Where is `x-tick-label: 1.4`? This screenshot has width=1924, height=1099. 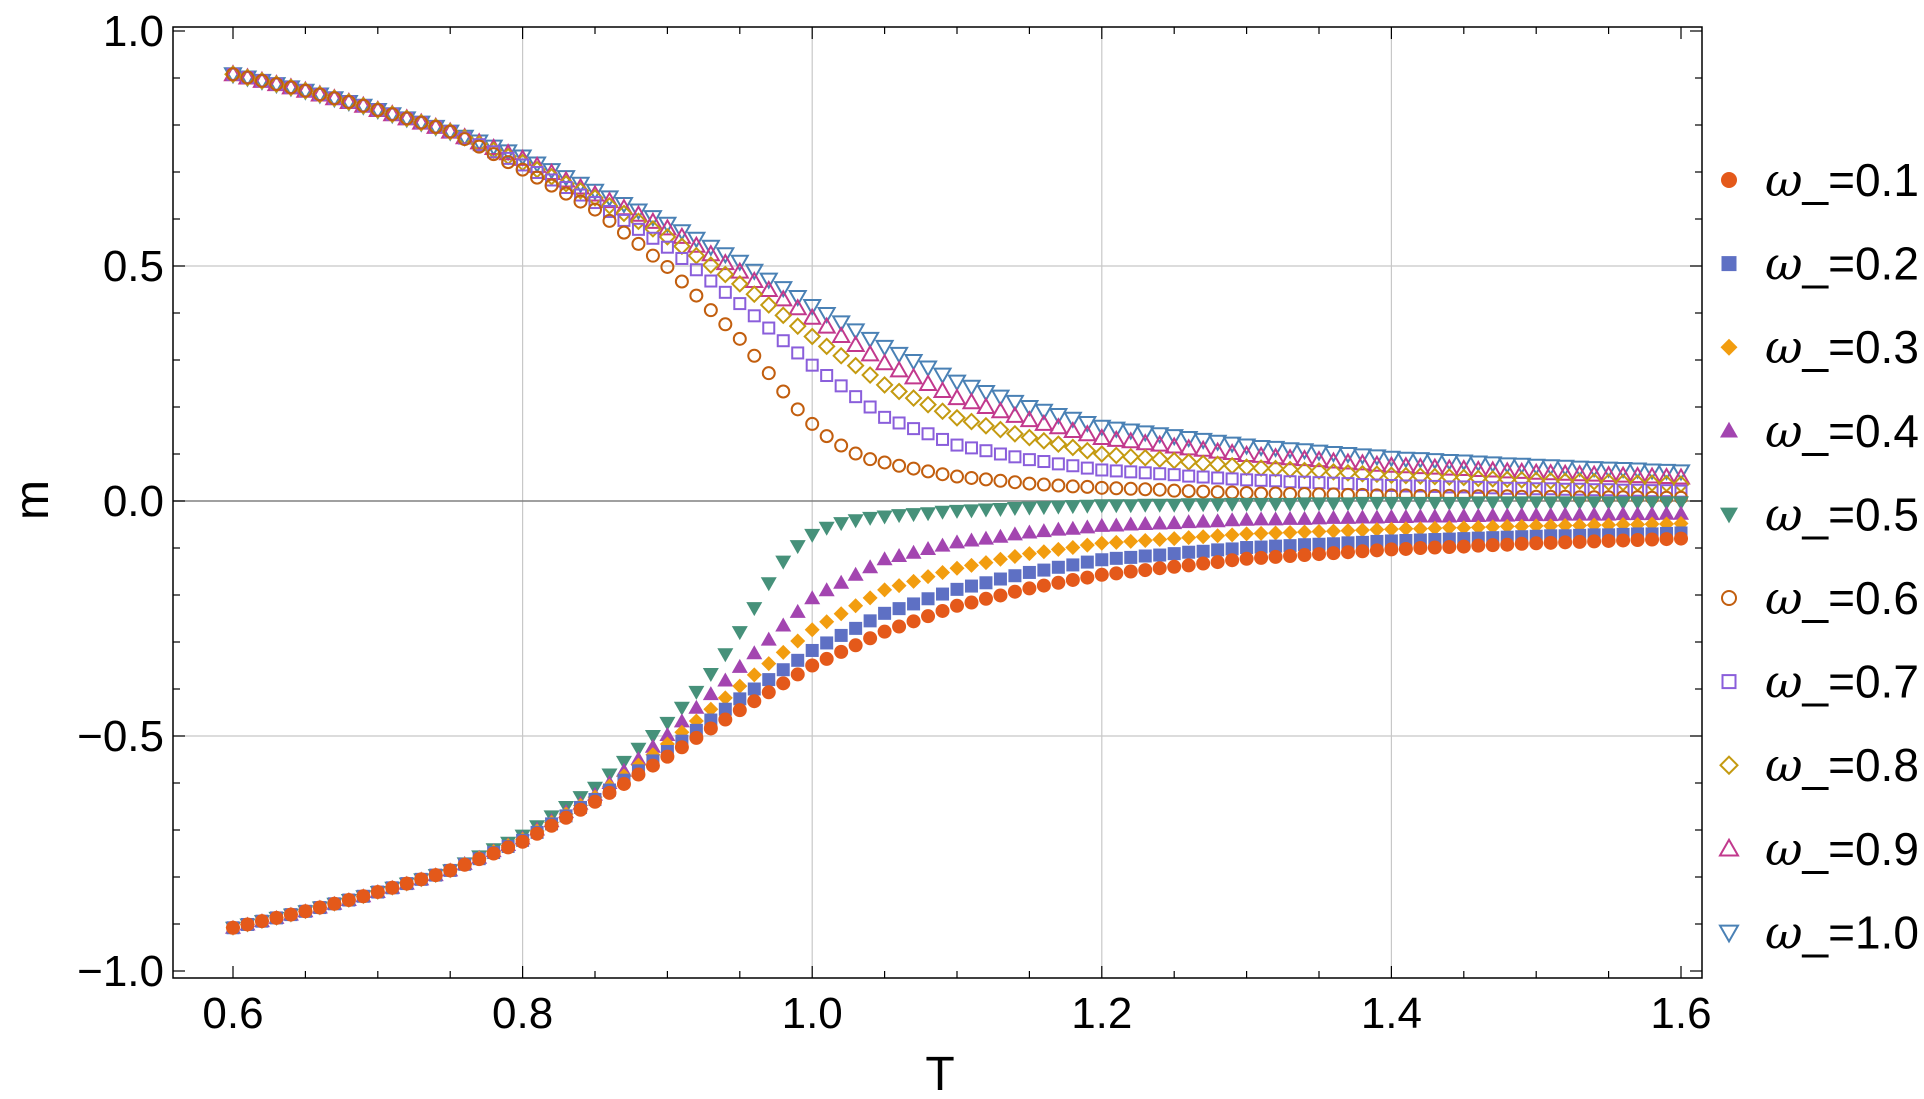 x-tick-label: 1.4 is located at coordinates (1391, 1013).